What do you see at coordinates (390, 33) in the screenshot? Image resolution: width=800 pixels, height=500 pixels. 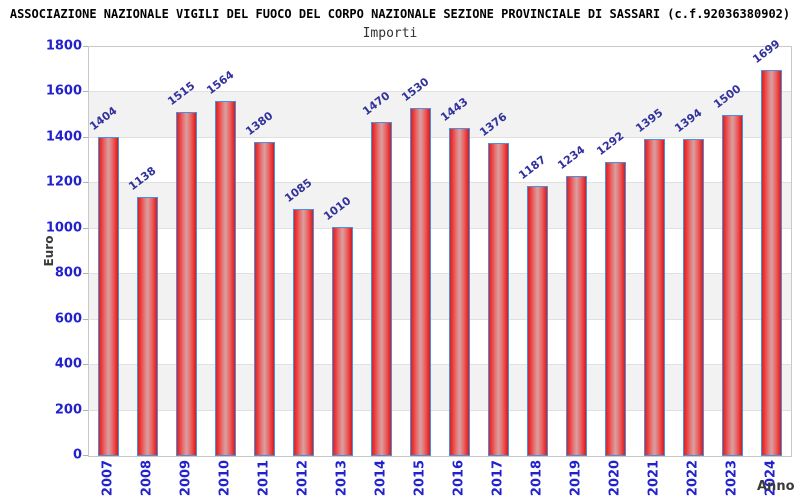 I see `chart-subtitle: Importi` at bounding box center [390, 33].